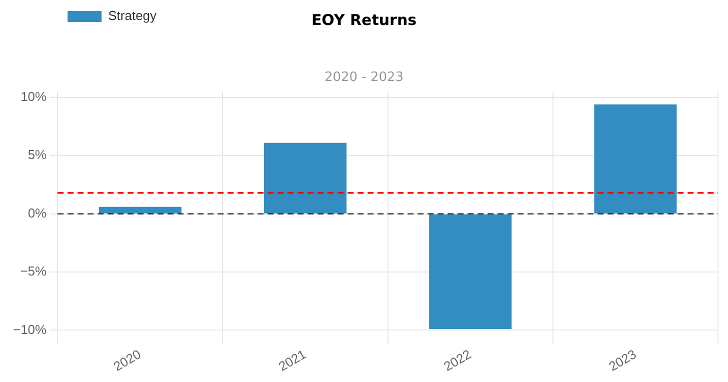  What do you see at coordinates (457, 360) in the screenshot?
I see `x-tick-label: 2022` at bounding box center [457, 360].